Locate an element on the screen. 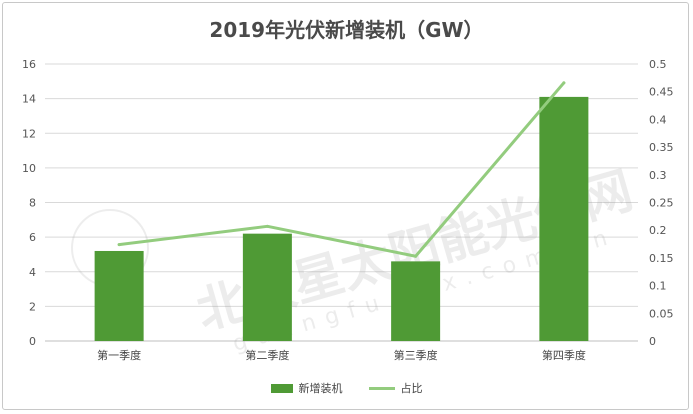 The image size is (693, 414). y-left-tick-label: 12 is located at coordinates (29, 133).